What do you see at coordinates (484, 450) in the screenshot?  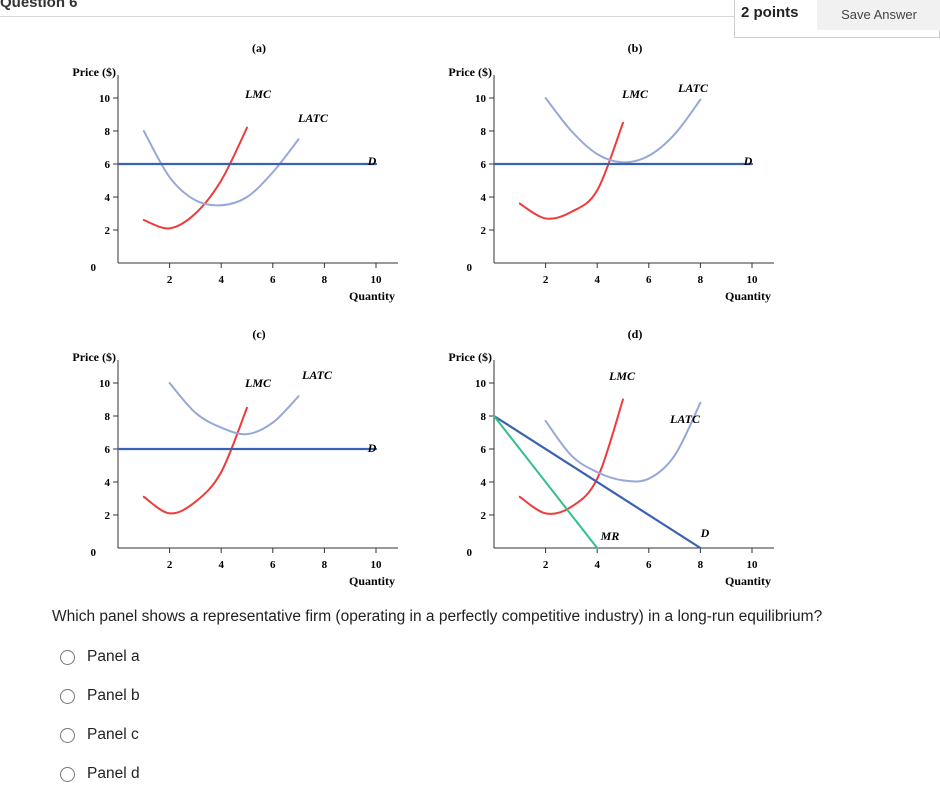 I see `y-tick-label-d: 6` at bounding box center [484, 450].